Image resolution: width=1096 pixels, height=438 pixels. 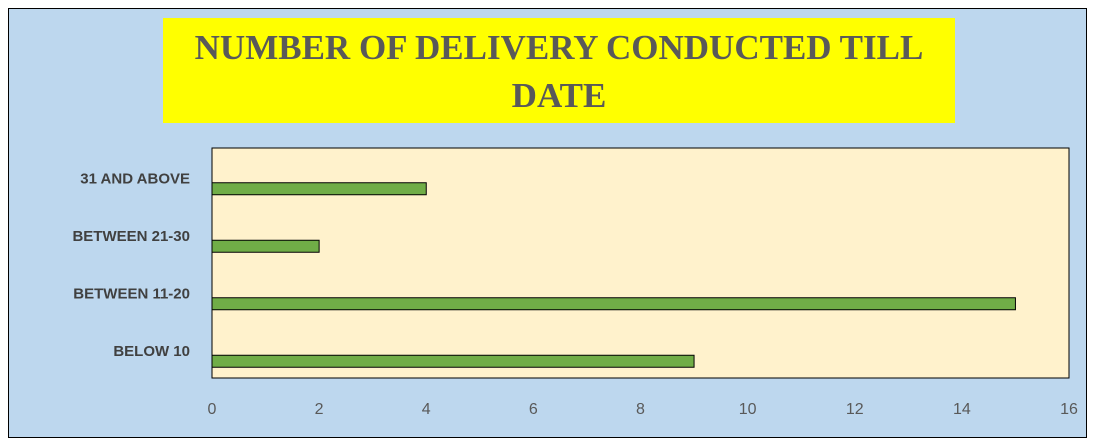 What do you see at coordinates (855, 409) in the screenshot?
I see `x-tick-label: 12` at bounding box center [855, 409].